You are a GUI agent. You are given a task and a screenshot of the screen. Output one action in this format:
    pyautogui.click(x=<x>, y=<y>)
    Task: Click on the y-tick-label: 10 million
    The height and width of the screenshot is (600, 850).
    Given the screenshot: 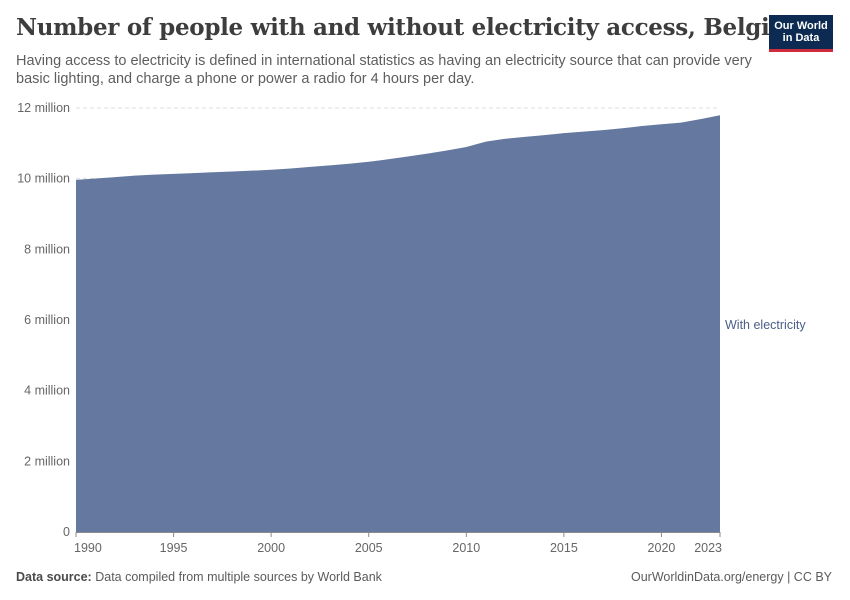 What is the action you would take?
    pyautogui.click(x=43, y=179)
    